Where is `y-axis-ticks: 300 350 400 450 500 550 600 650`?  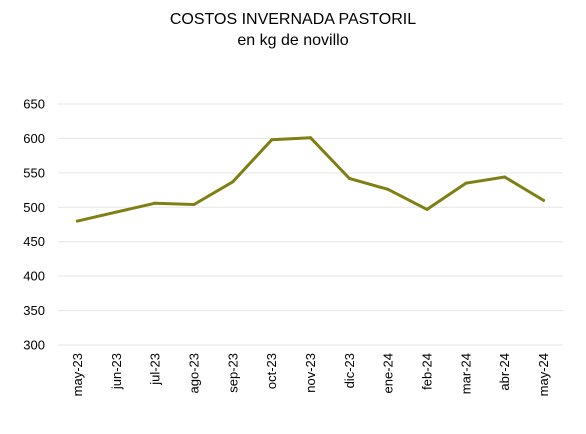
y-axis-ticks: 300 350 400 450 500 550 600 650 is located at coordinates (34, 225).